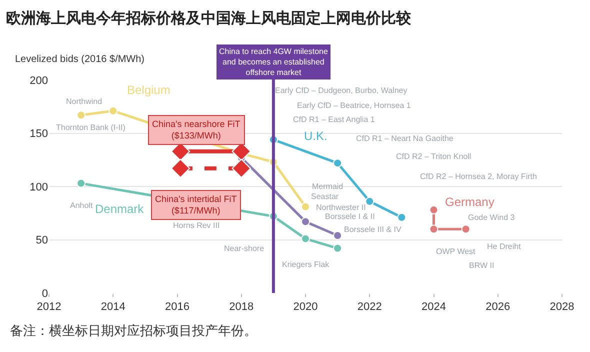  What do you see at coordinates (177, 307) in the screenshot?
I see `x-tick-label: 2016` at bounding box center [177, 307].